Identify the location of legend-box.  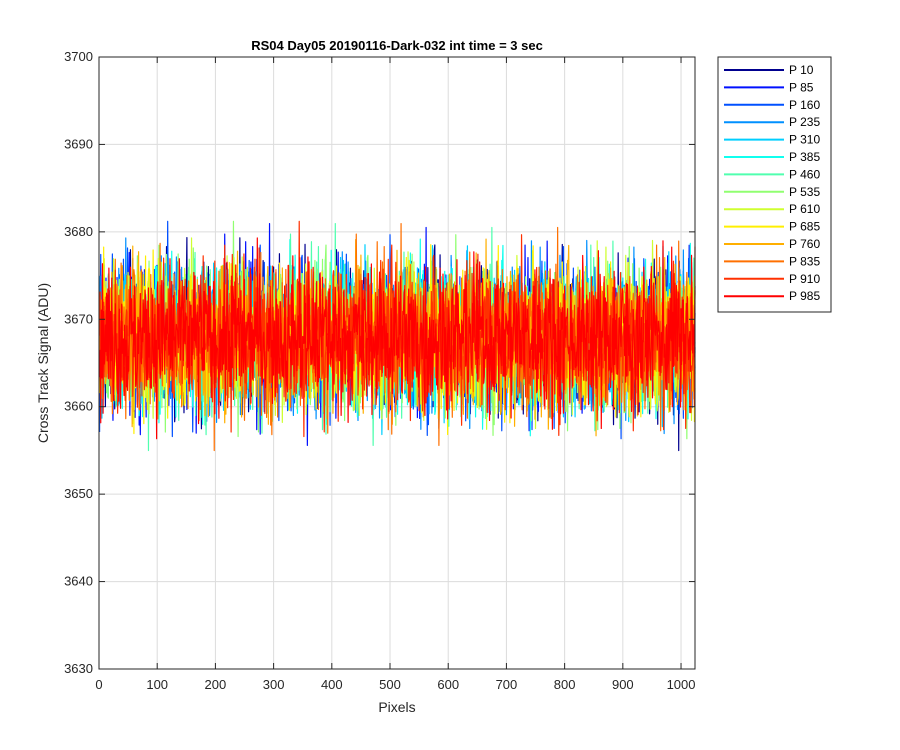
(774, 184).